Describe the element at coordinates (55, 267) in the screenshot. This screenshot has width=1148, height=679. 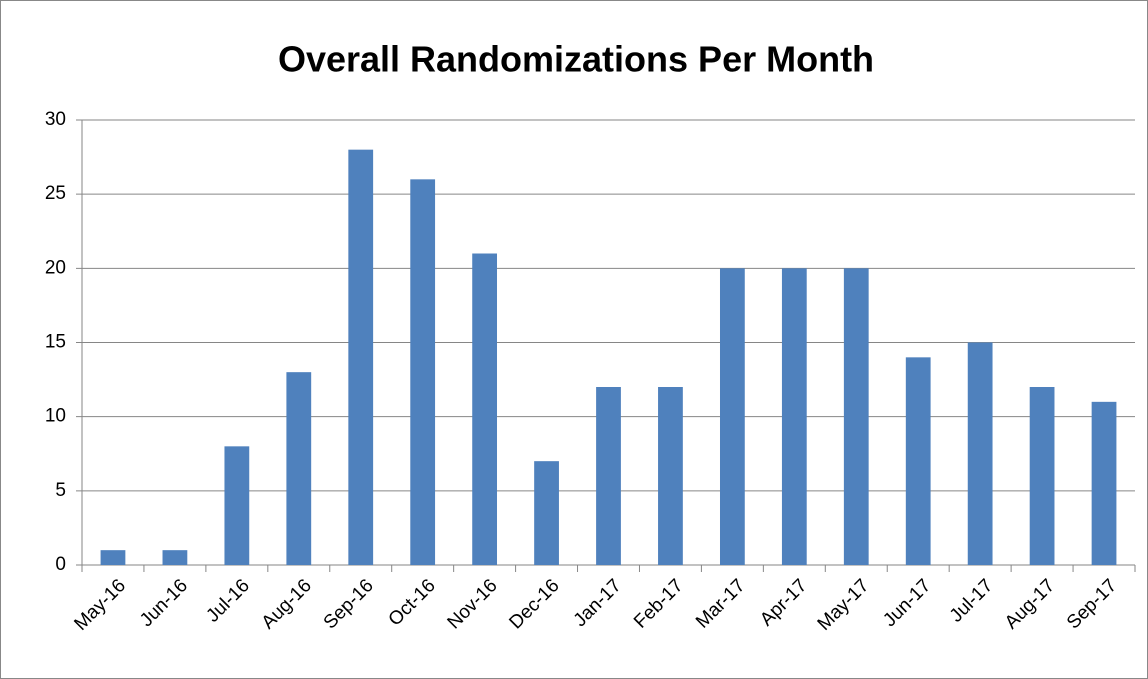
I see `y-tick-label: 20` at that location.